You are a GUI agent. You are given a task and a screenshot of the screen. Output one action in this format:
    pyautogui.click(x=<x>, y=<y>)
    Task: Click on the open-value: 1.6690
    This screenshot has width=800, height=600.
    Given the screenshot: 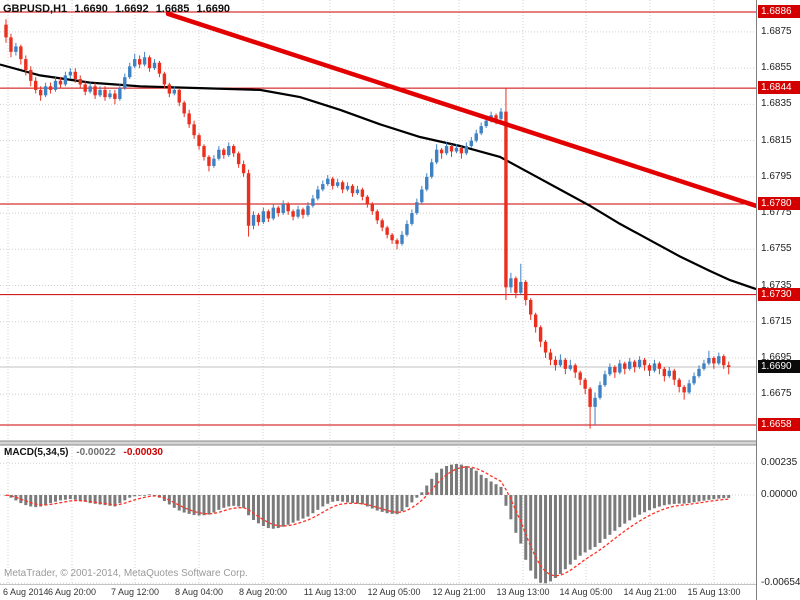 What is the action you would take?
    pyautogui.click(x=91, y=9)
    